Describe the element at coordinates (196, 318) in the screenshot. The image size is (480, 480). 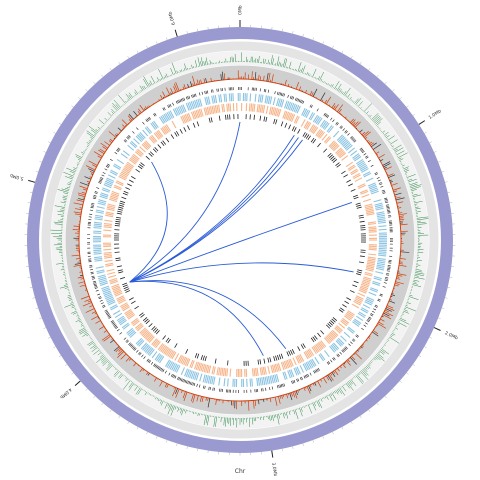
I see `synteny-link` at that location.